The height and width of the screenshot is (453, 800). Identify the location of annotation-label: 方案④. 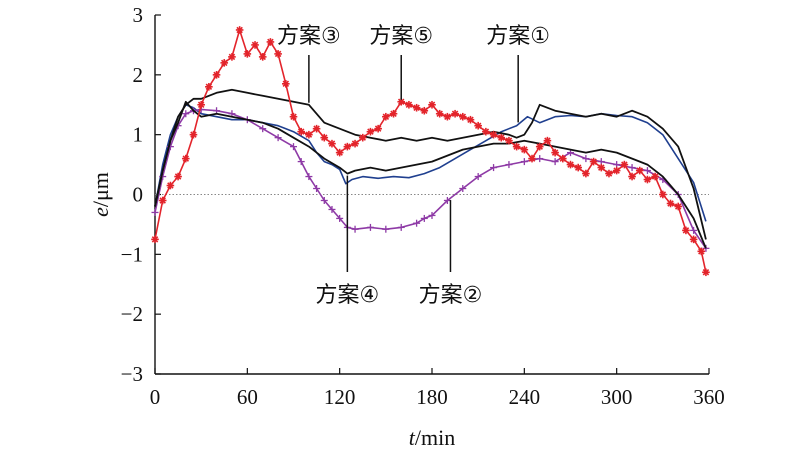
(347, 295).